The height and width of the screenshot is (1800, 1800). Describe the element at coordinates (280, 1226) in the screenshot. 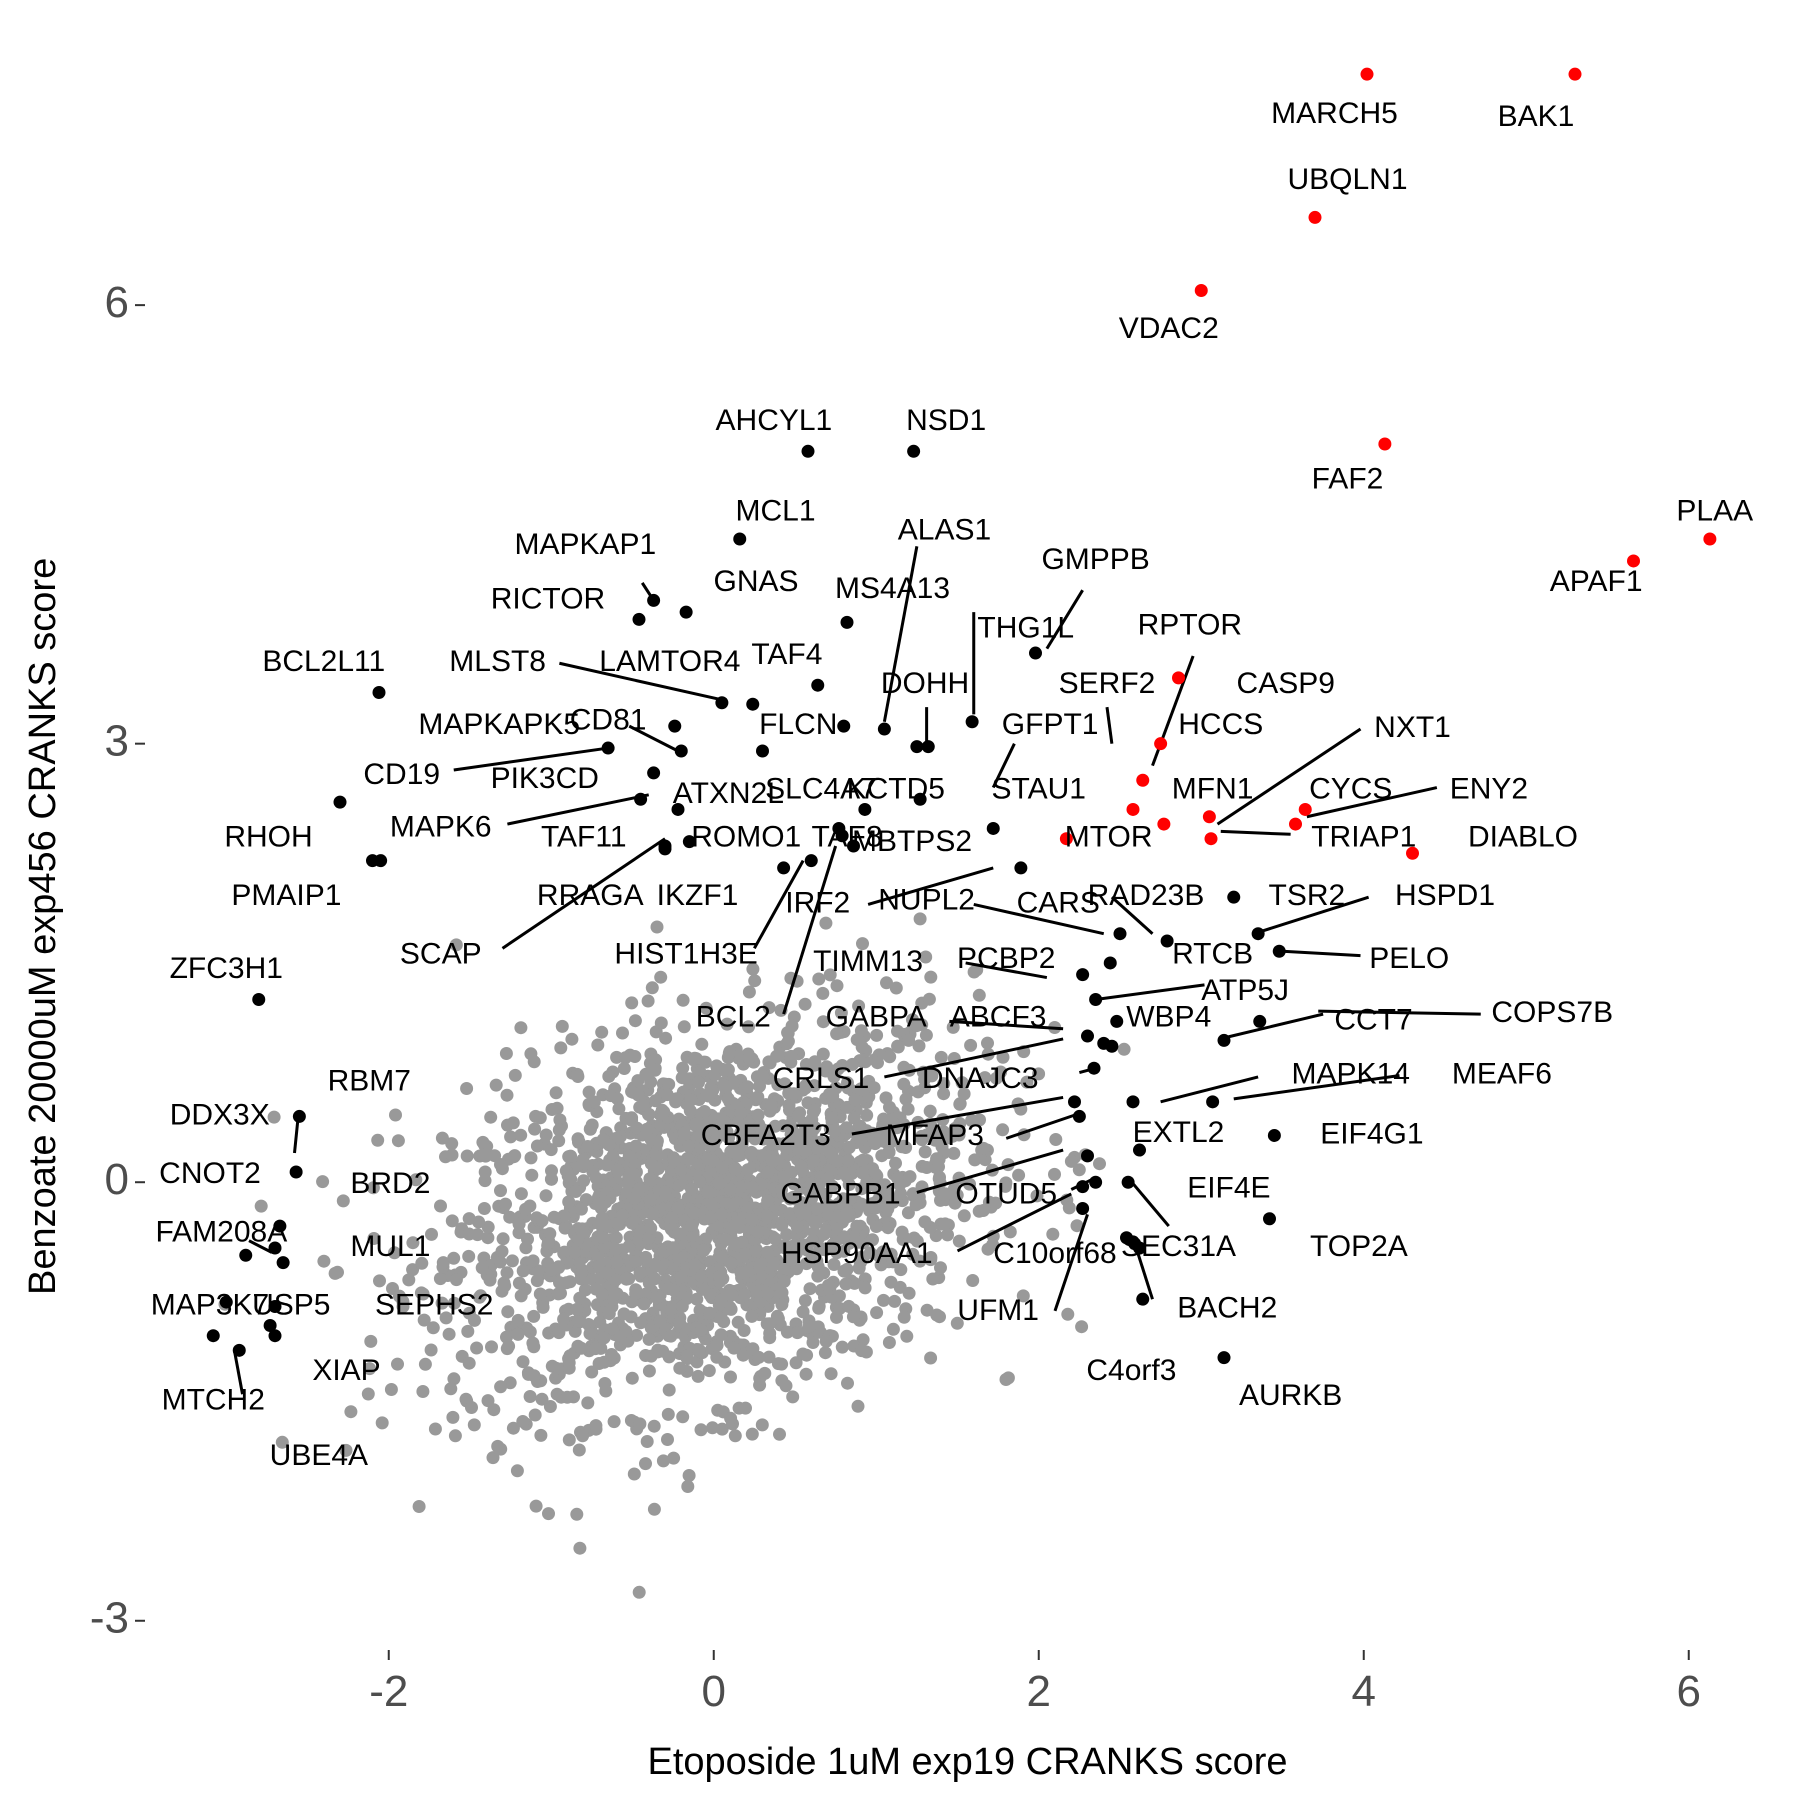

I see `point-cnot2` at that location.